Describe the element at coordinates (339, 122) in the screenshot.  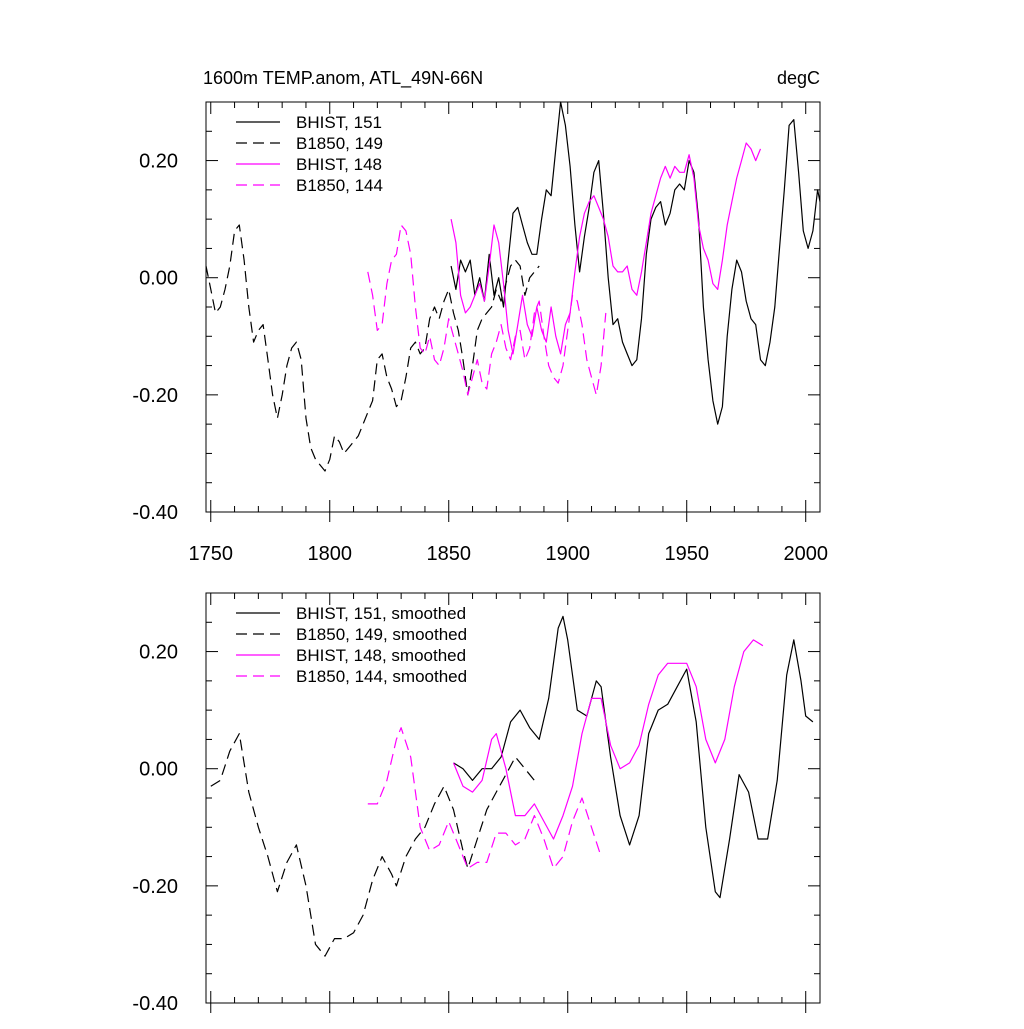
I see `legend-entry-label: BHIST, 151` at that location.